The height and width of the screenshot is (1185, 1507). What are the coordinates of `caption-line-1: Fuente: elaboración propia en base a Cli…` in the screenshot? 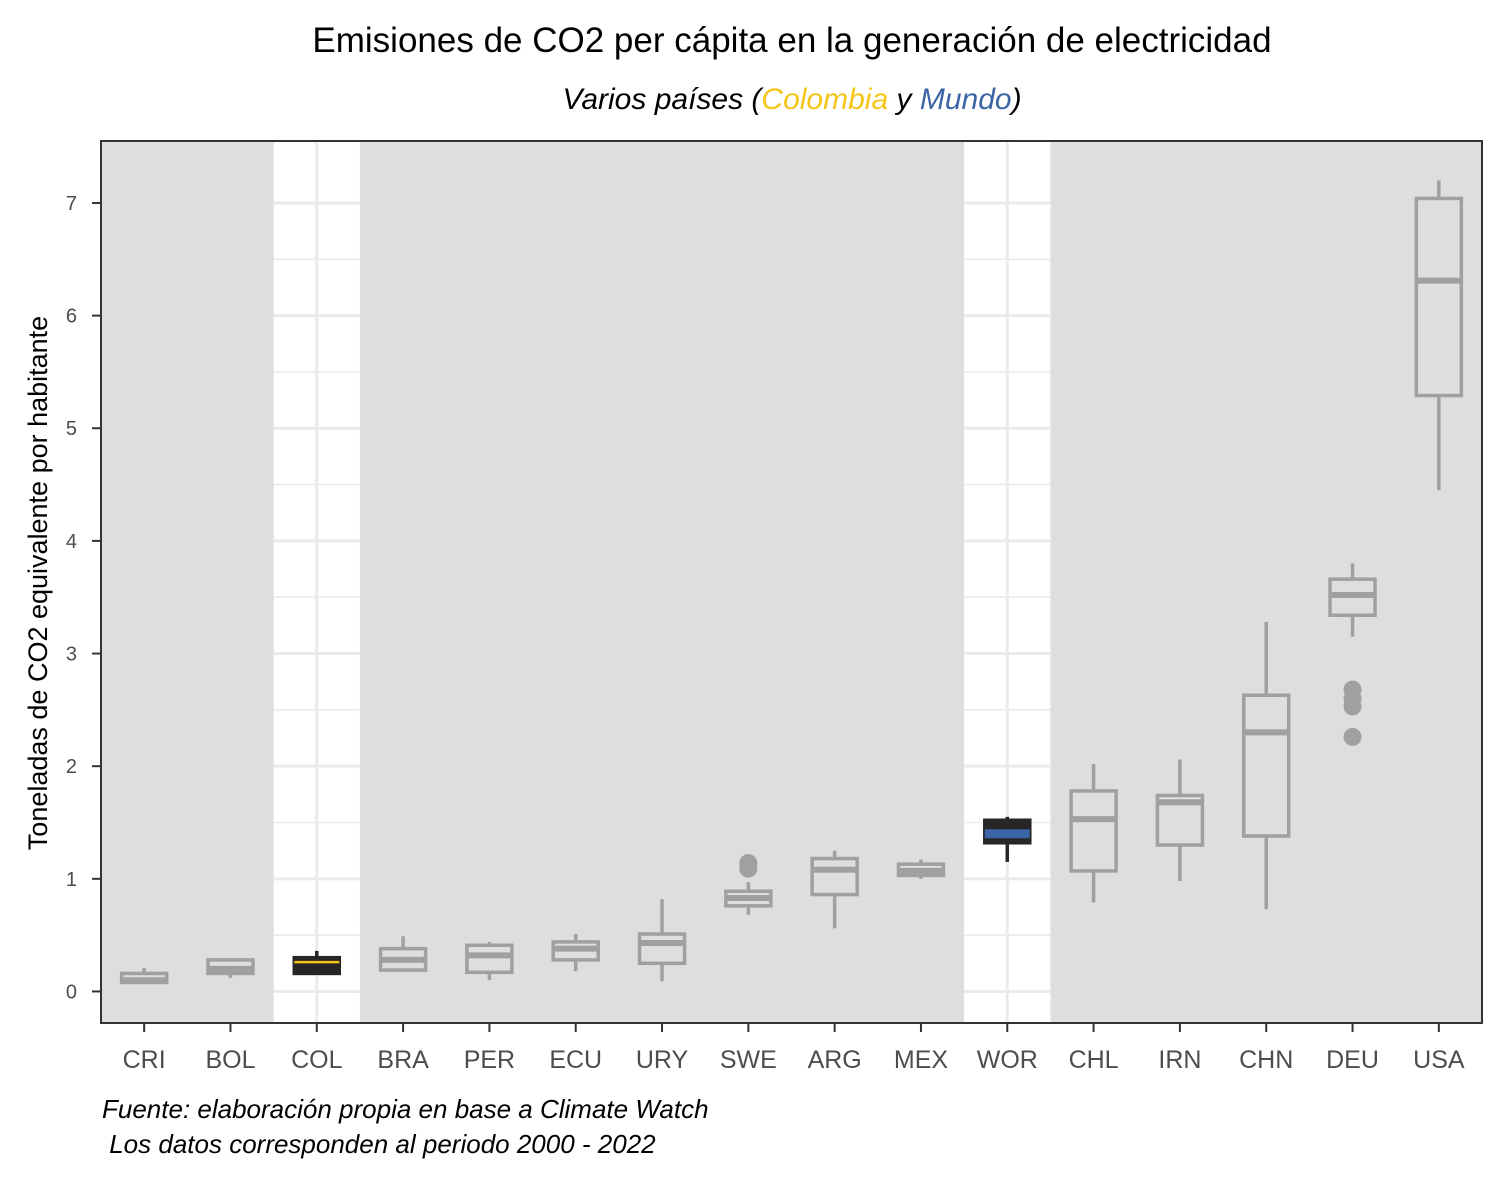 It's located at (405, 1109).